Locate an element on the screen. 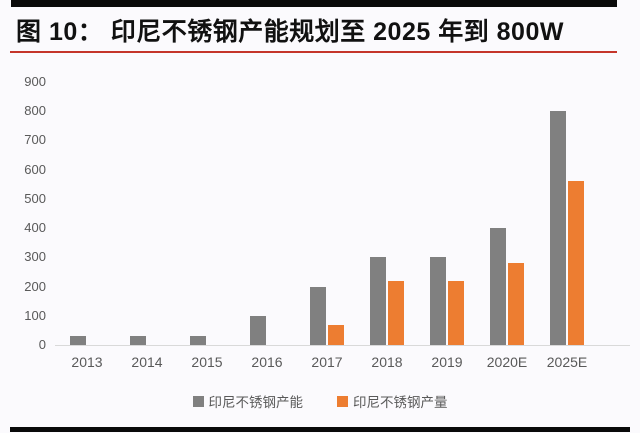 Image resolution: width=640 pixels, height=433 pixels. x-tick-label: 2019 is located at coordinates (447, 362).